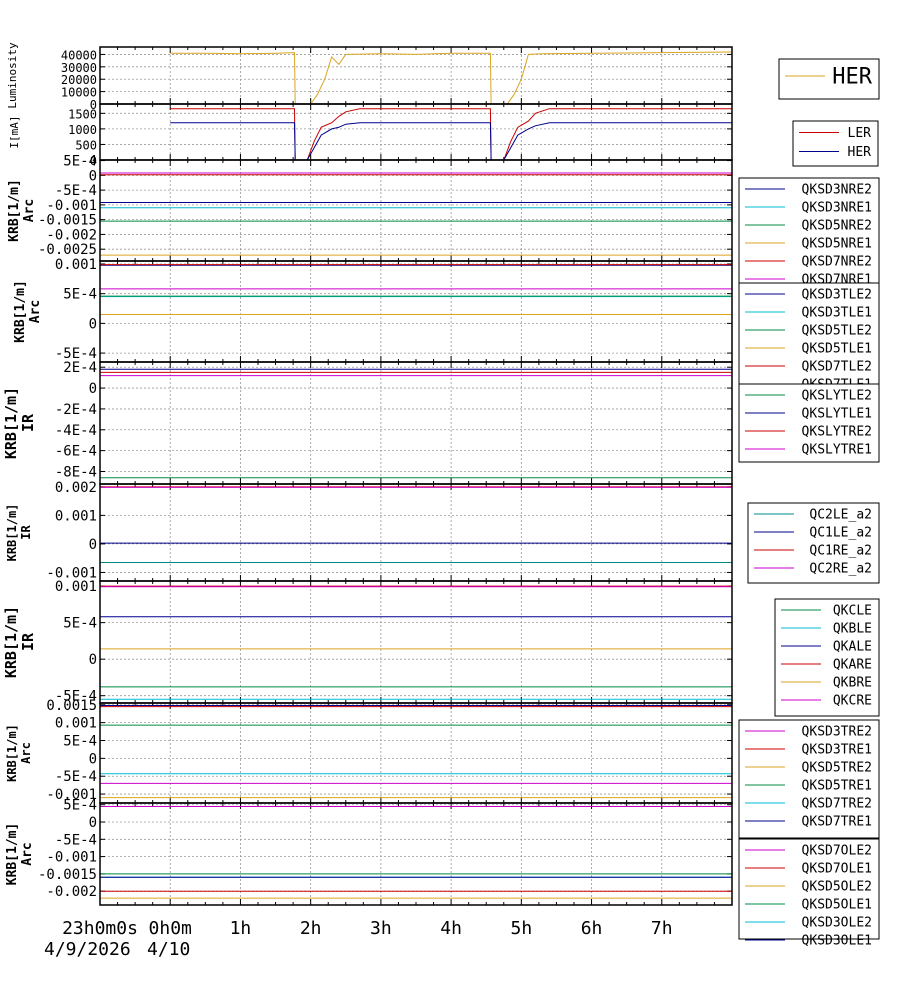  Describe the element at coordinates (76, 472) in the screenshot. I see `y-tick-label: -8E-4` at that location.